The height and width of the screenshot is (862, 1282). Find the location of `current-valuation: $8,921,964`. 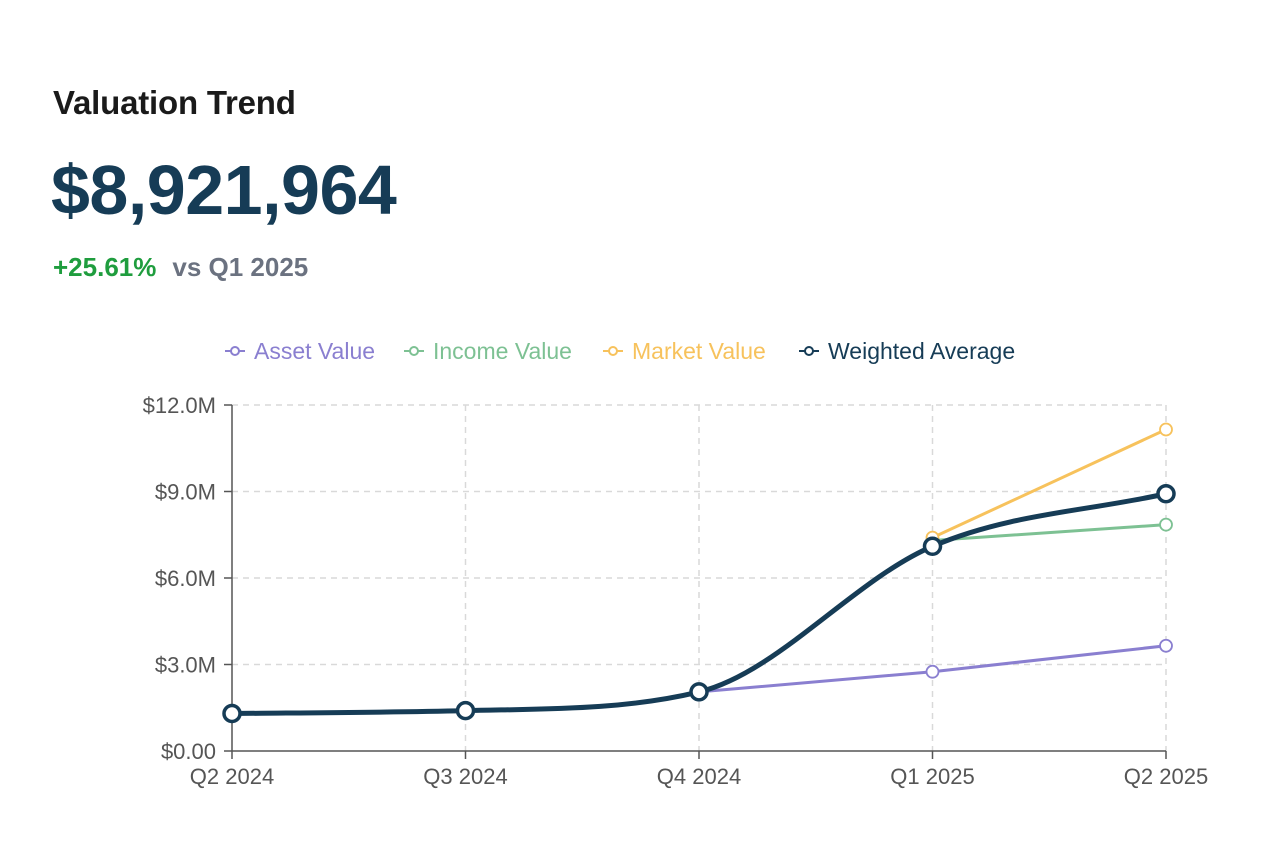

current-valuation: $8,921,964 is located at coordinates (224, 190).